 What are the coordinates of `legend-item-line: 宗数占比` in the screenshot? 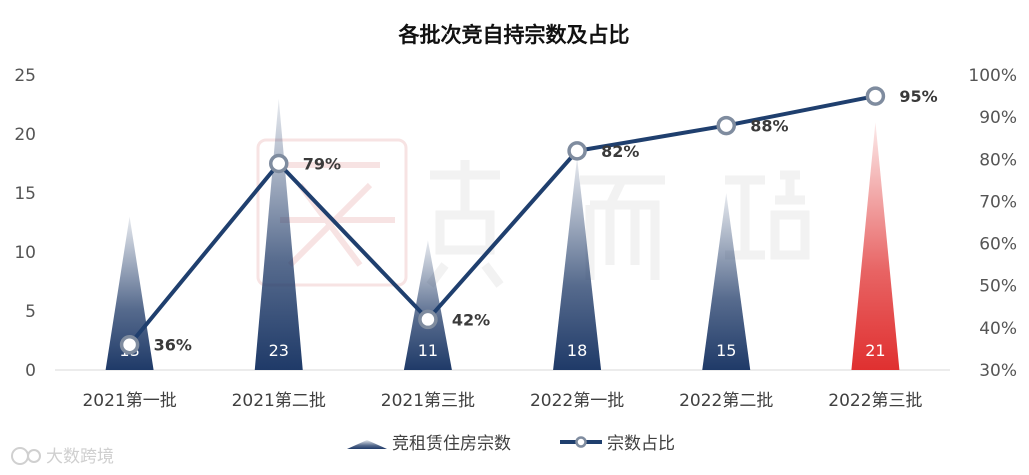 It's located at (617, 444).